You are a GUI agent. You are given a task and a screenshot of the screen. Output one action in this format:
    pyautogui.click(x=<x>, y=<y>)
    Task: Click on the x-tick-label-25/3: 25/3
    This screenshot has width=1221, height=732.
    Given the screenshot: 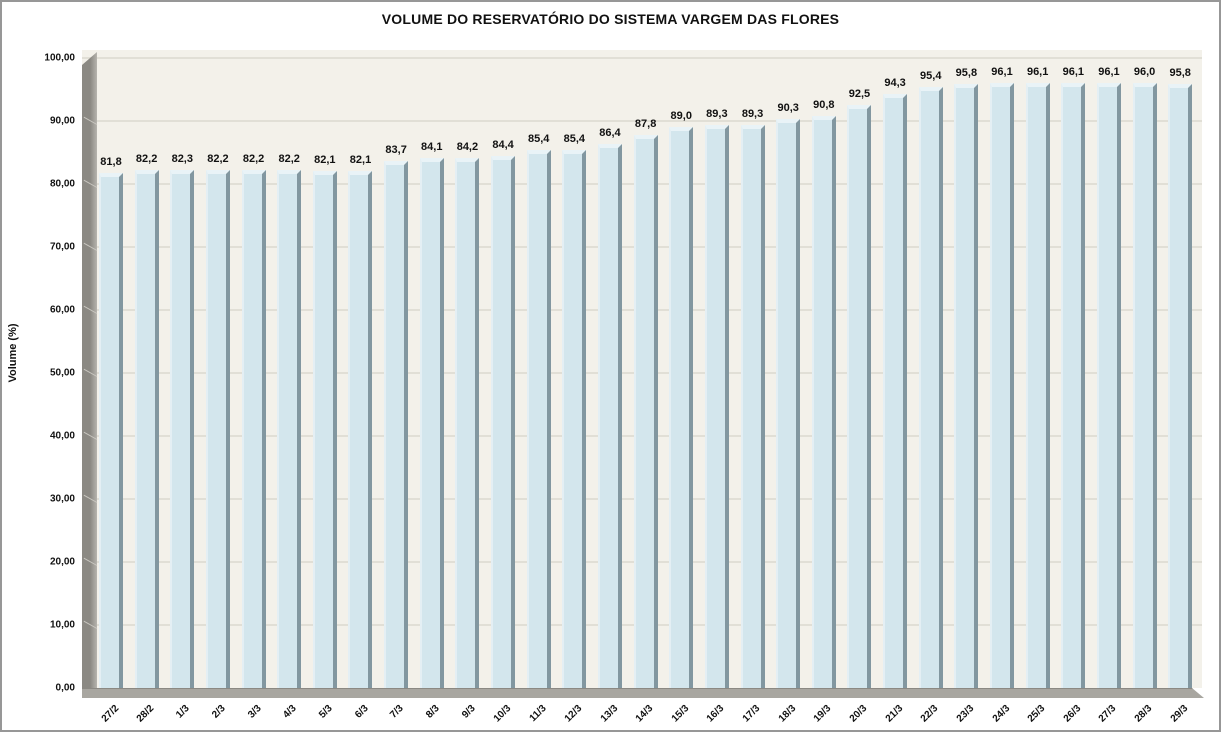 What is the action you would take?
    pyautogui.click(x=1036, y=714)
    